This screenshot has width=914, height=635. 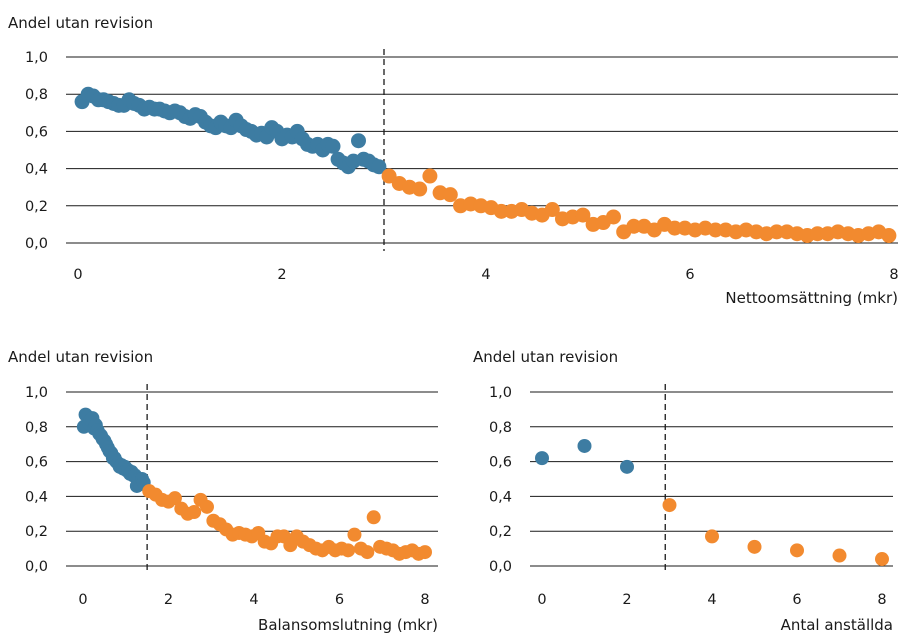 I want to click on x-axis-title: Antal anställda, so click(x=837, y=625).